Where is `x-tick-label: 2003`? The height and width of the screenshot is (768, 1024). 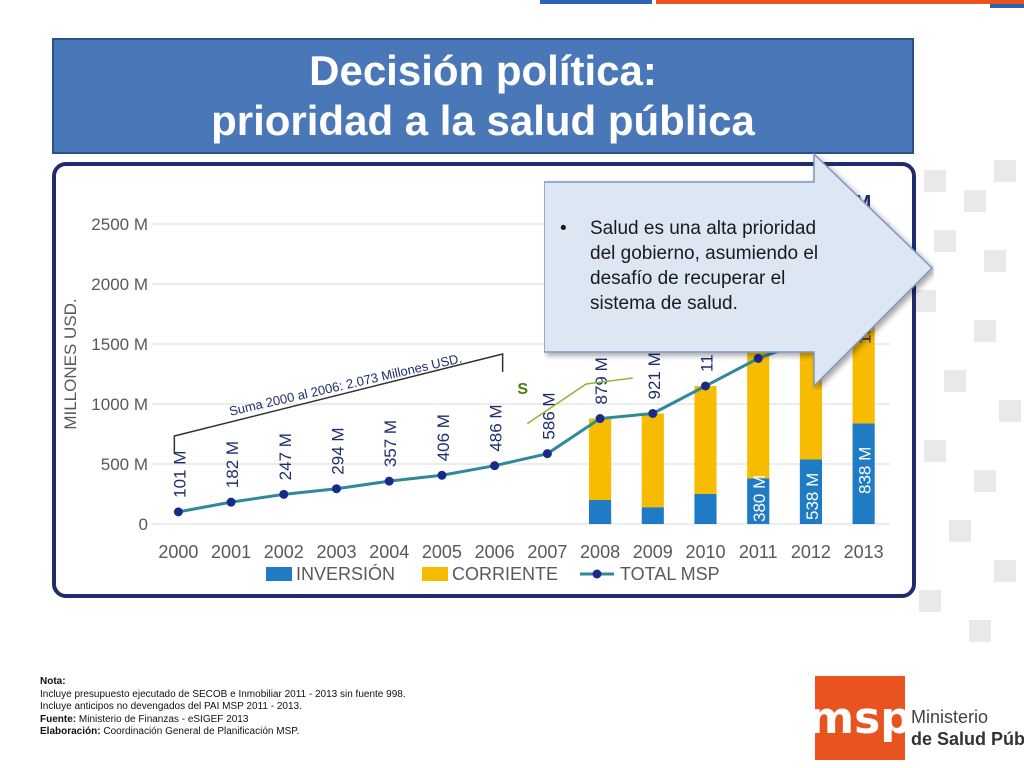 x-tick-label: 2003 is located at coordinates (336, 552).